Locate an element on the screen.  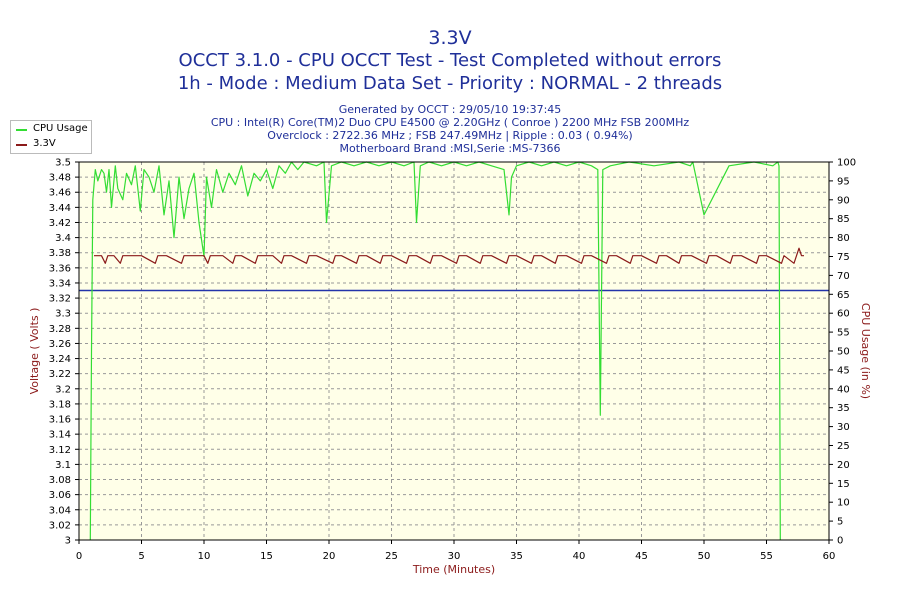
legend-swatch-cpu-usage is located at coordinates (21, 130).